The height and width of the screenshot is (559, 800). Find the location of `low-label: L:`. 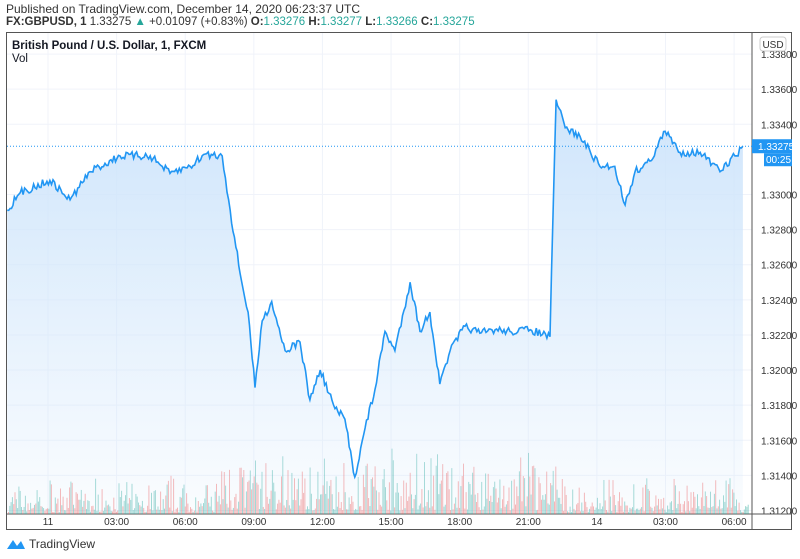

low-label: L: is located at coordinates (371, 22).